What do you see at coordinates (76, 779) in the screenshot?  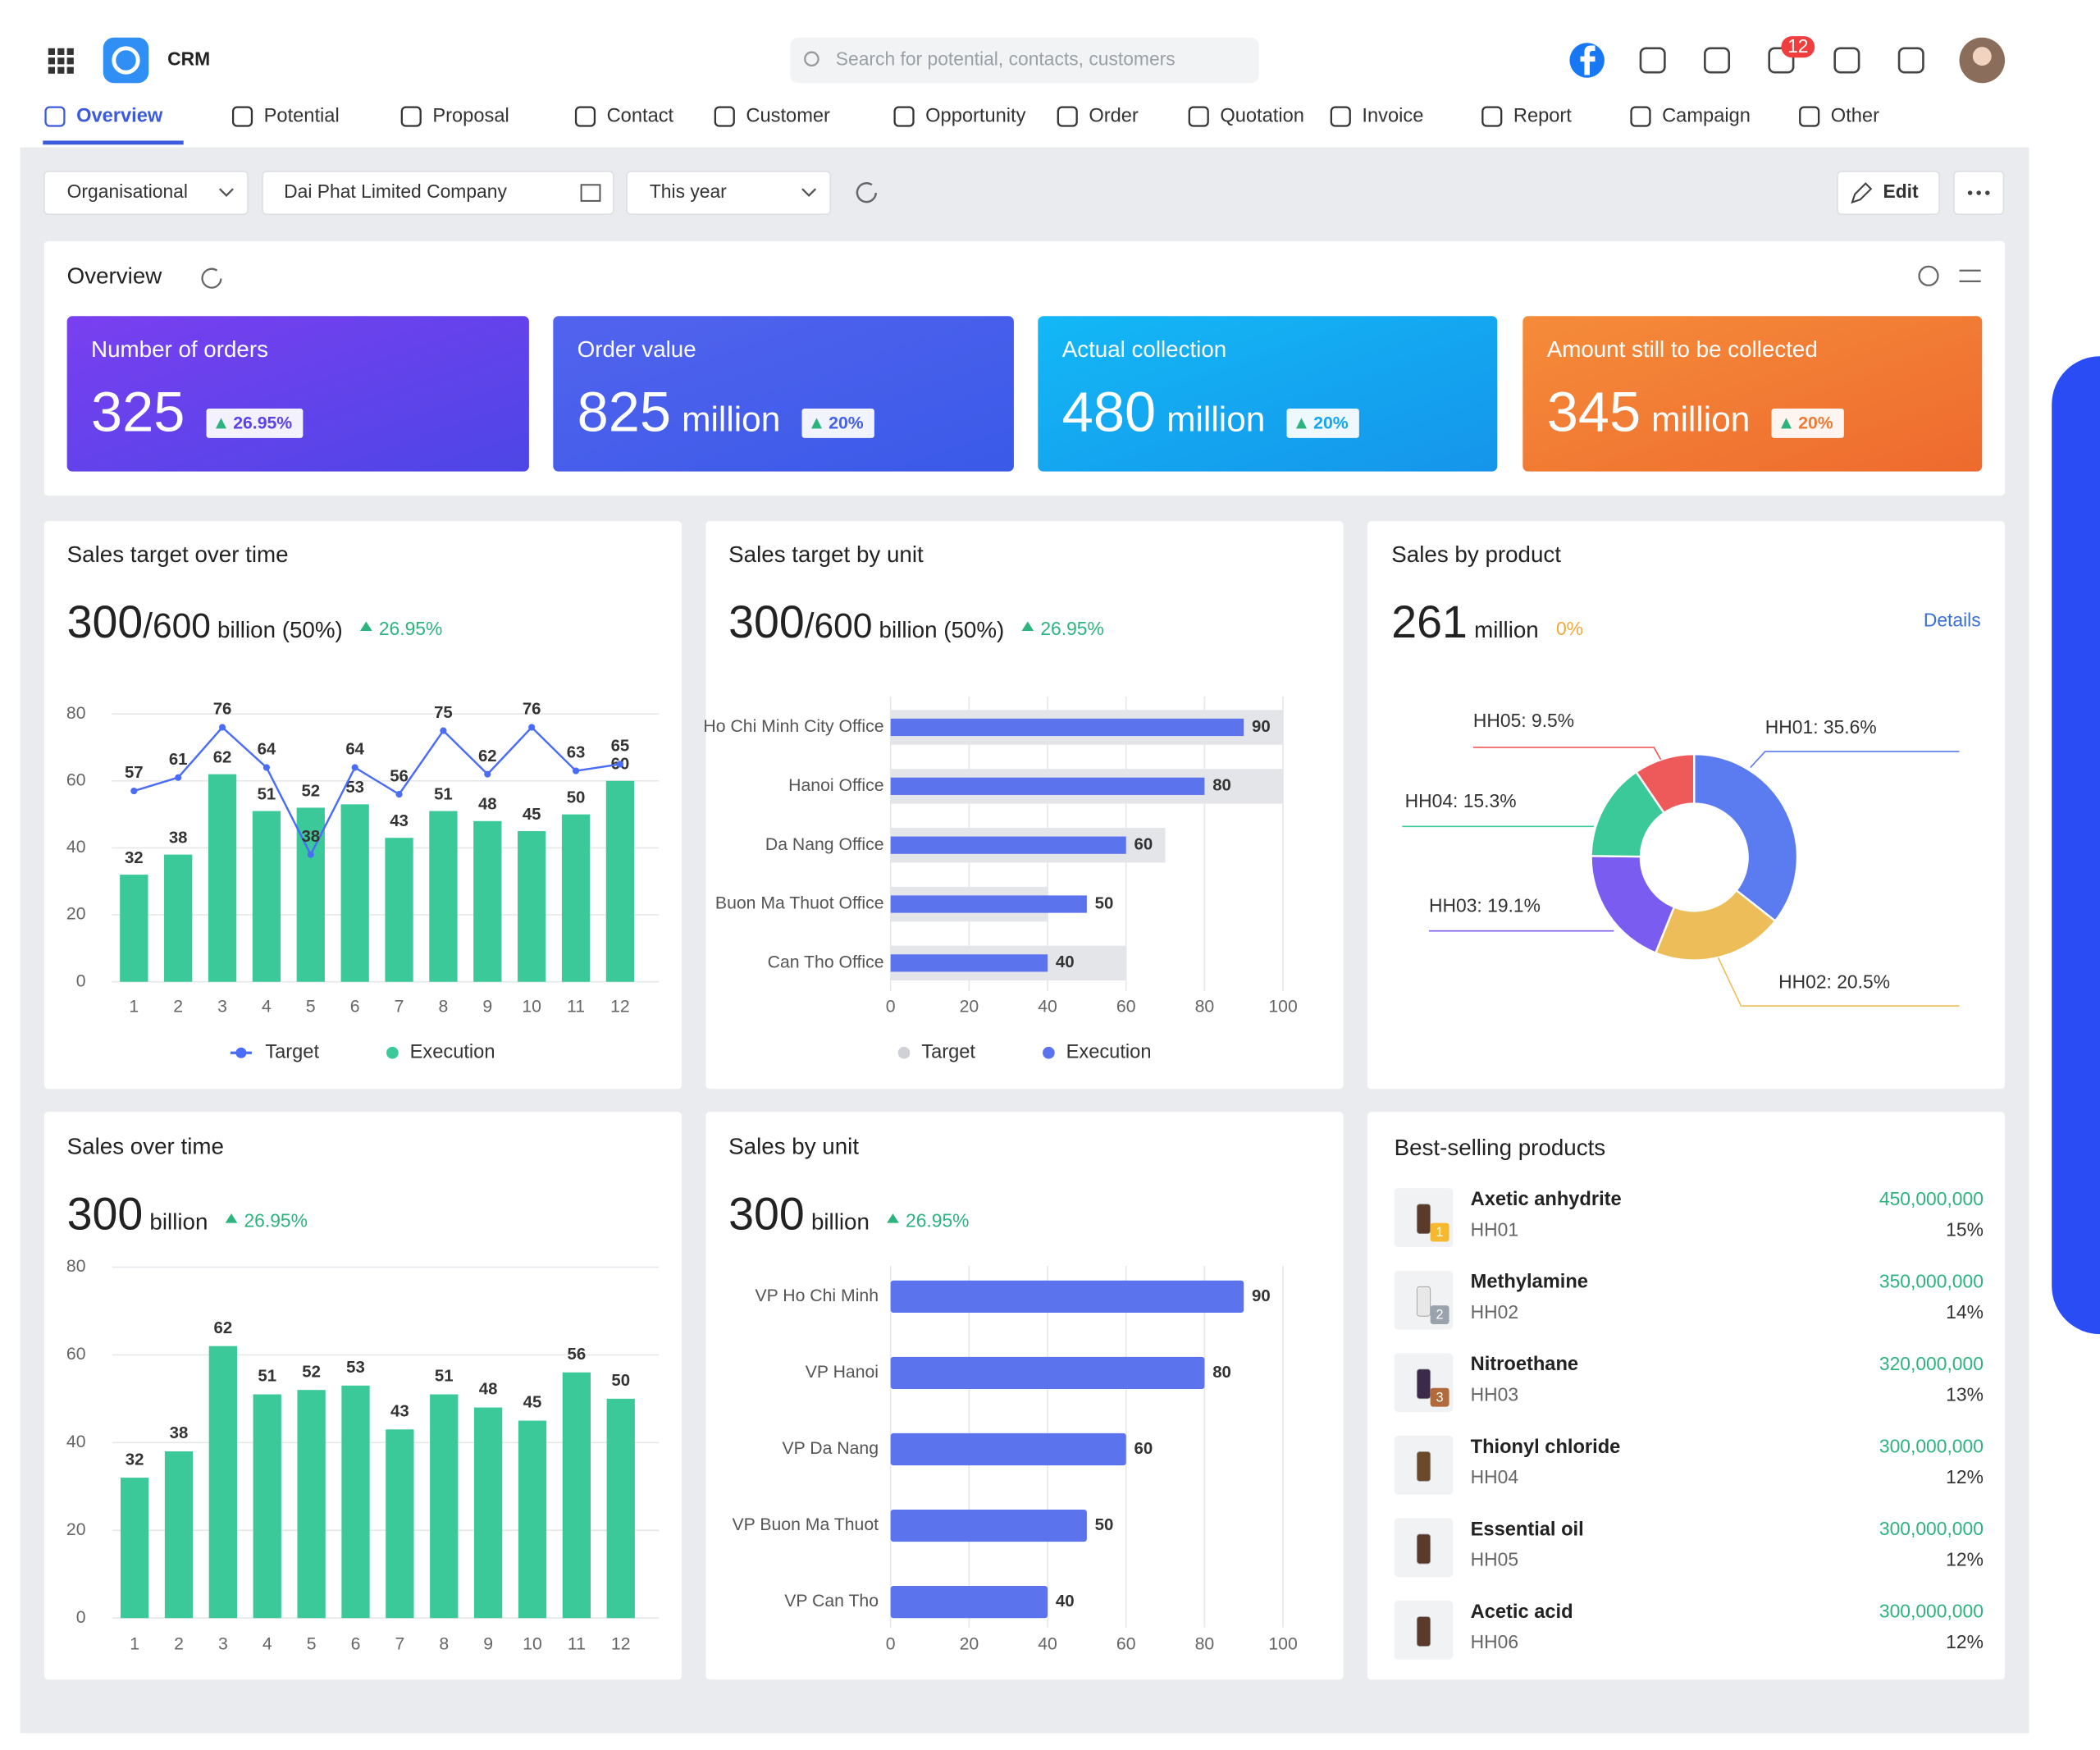 I see `y-tick-label: 60` at bounding box center [76, 779].